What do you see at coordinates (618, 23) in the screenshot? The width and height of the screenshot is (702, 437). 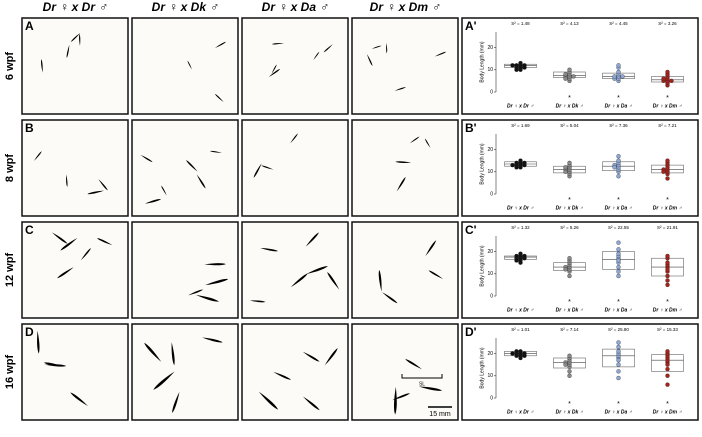 I see `variance-label: S² = 4.45` at bounding box center [618, 23].